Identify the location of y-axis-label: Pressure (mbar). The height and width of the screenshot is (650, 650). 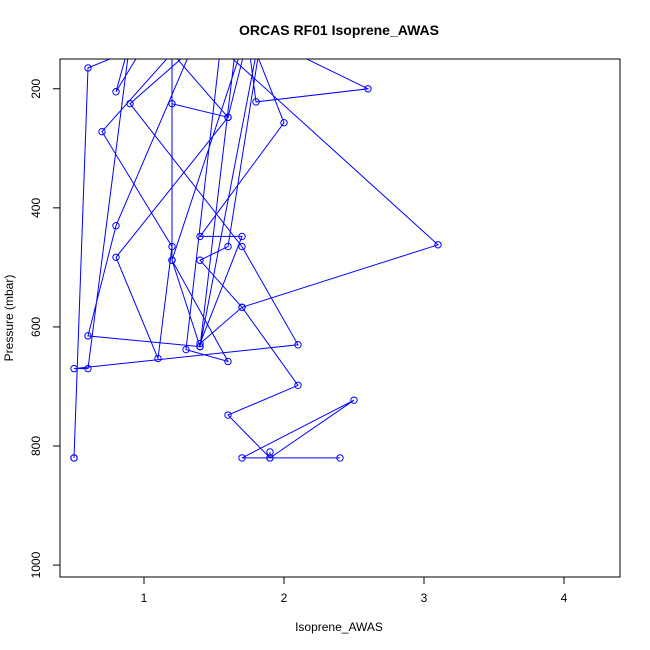
(9, 318).